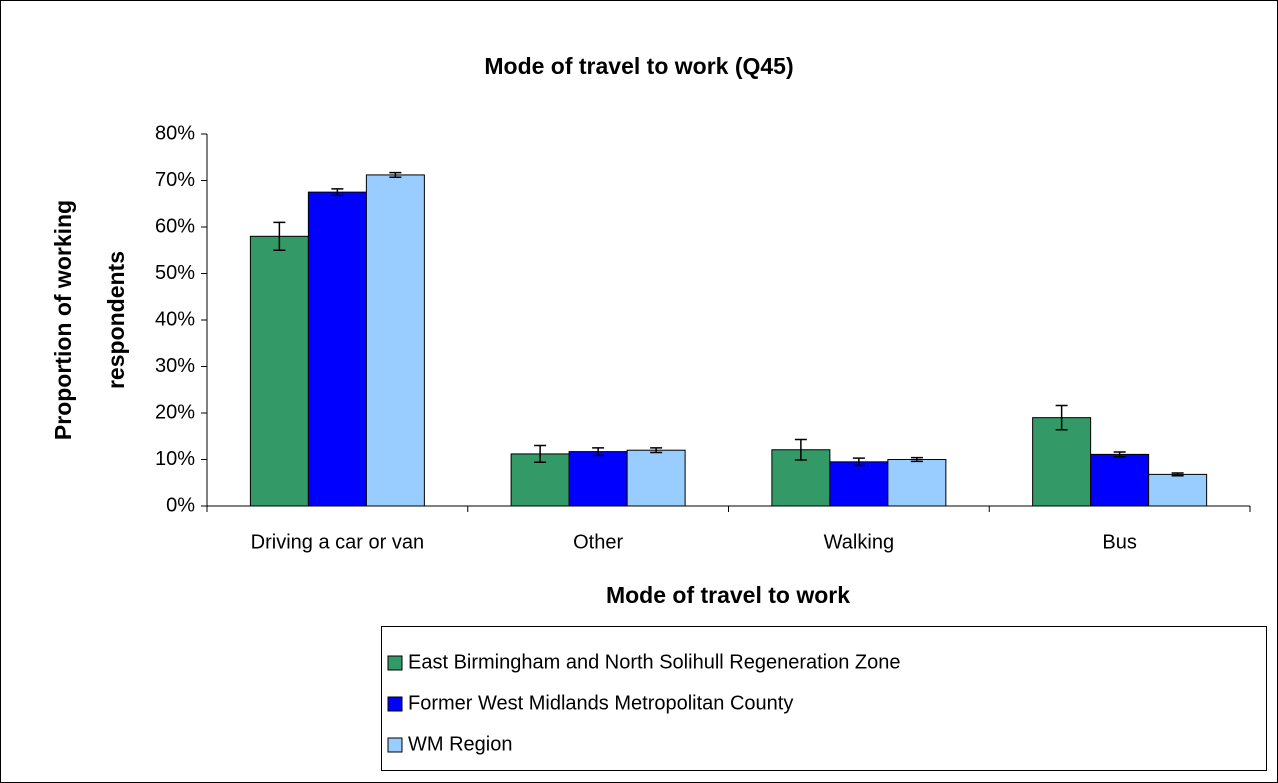 Image resolution: width=1278 pixels, height=783 pixels. Describe the element at coordinates (116, 320) in the screenshot. I see `y-axis-title: respondents` at that location.